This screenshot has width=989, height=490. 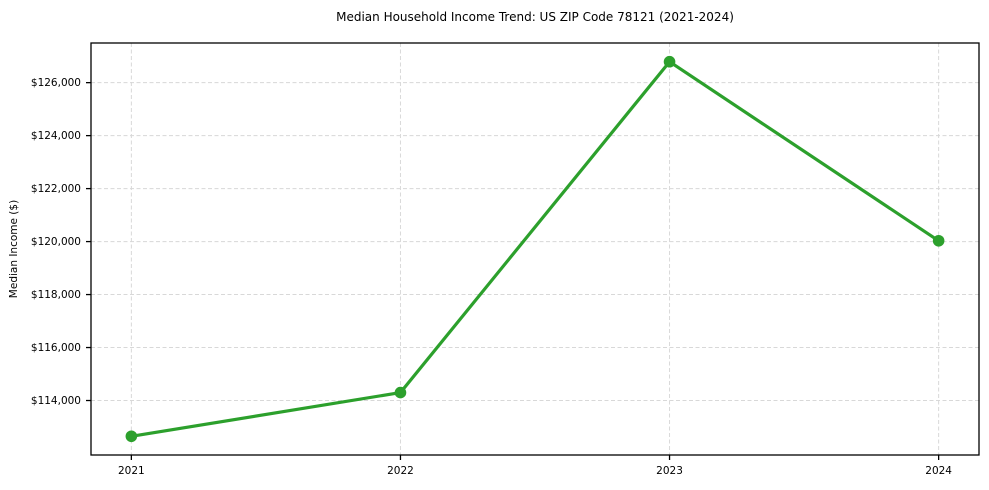 I want to click on data-point-2021, so click(x=131, y=436).